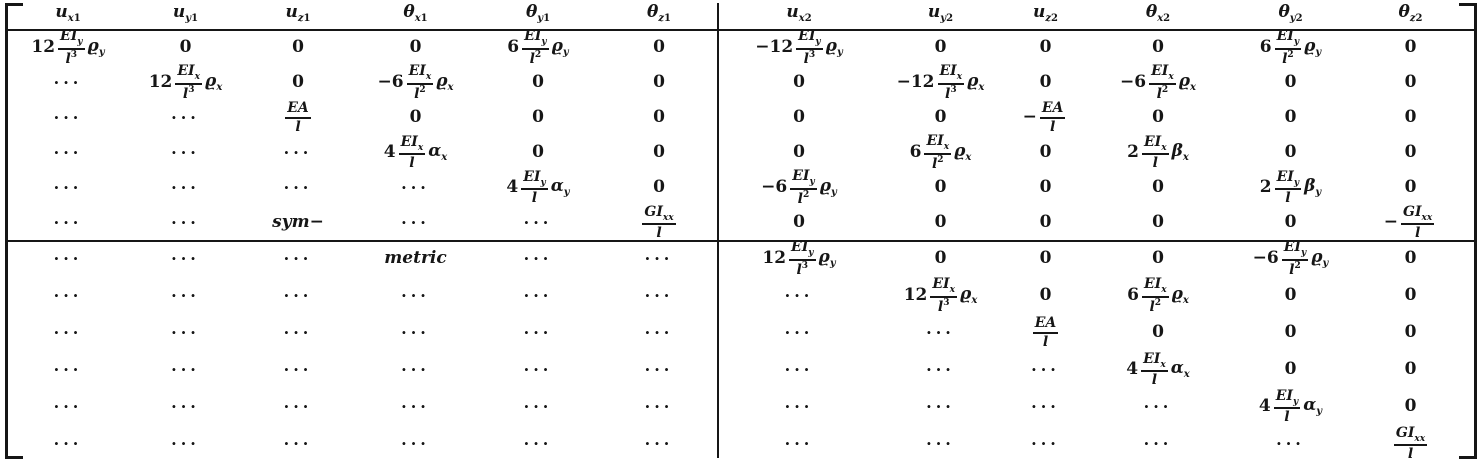  I want to click on matrix-cell: − GIxx l, so click(1409, 222).